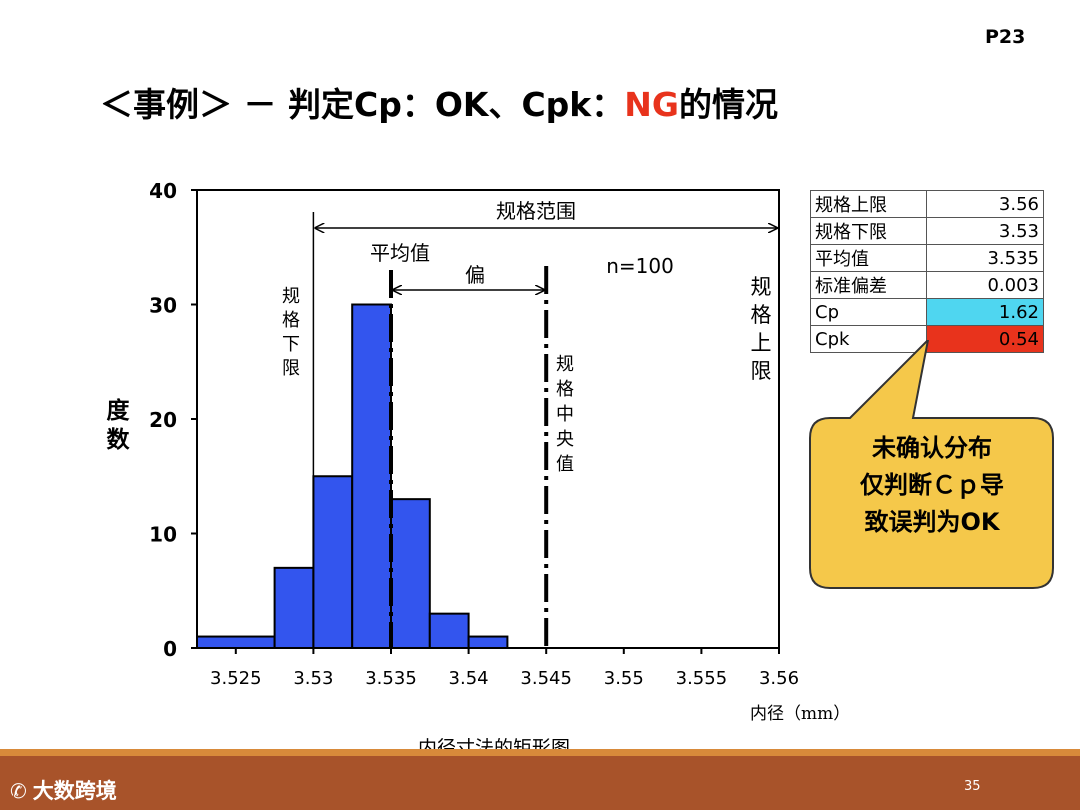  I want to click on y-axis-label-char: 度, so click(119, 410).